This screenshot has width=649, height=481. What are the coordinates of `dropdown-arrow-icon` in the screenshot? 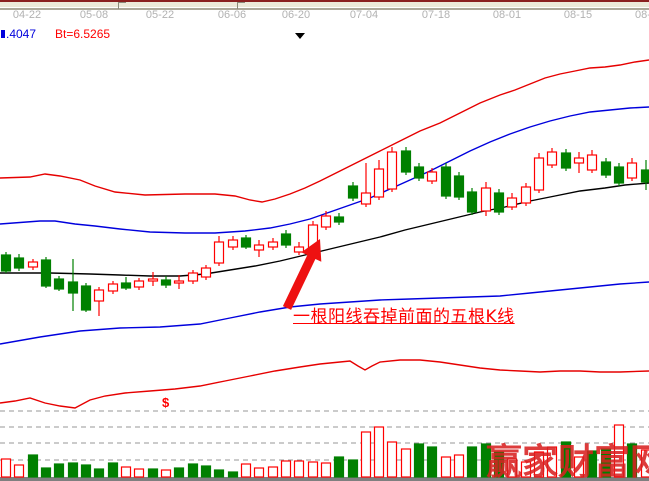 It's located at (300, 36).